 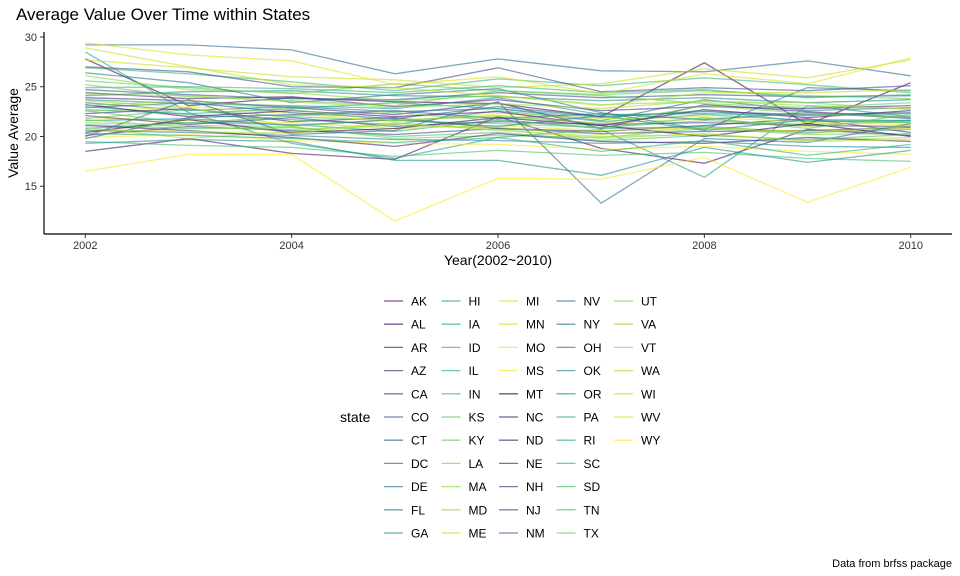 I want to click on legend-item-me: ME, so click(x=464, y=534).